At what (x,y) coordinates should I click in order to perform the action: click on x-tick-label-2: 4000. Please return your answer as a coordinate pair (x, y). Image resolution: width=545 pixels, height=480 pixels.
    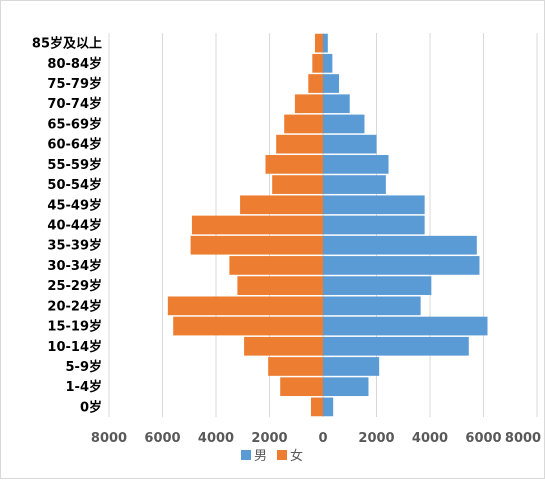
    Looking at the image, I should click on (216, 438).